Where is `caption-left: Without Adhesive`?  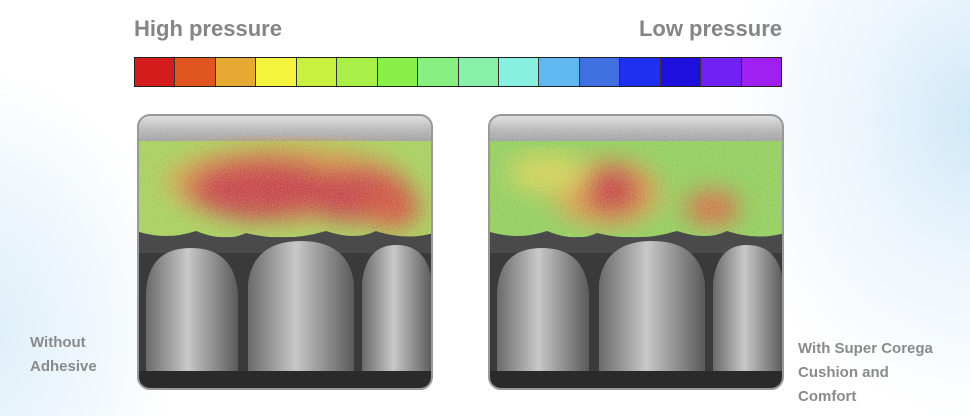
caption-left: Without Adhesive is located at coordinates (63, 354).